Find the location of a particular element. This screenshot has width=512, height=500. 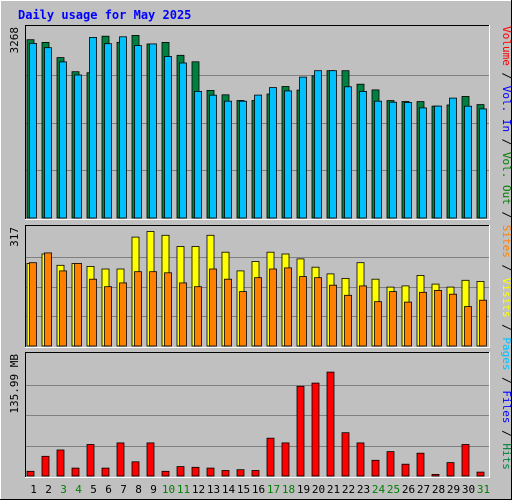

bar-volume-day-9: Volume 9: 42 is located at coordinates (150, 459).